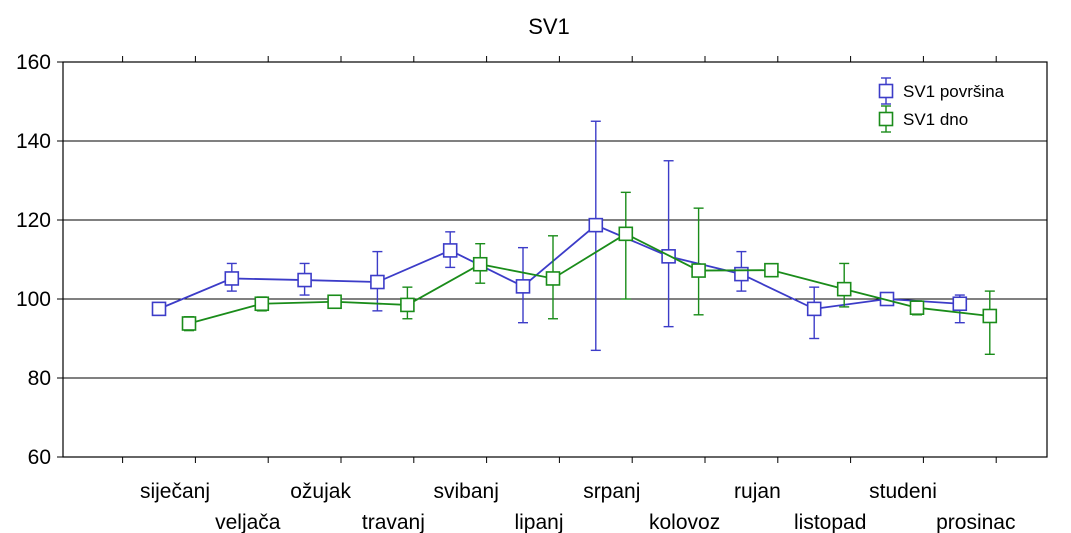 This screenshot has height=533, width=1071. What do you see at coordinates (954, 91) in the screenshot?
I see `legend-label: SV1 površina` at bounding box center [954, 91].